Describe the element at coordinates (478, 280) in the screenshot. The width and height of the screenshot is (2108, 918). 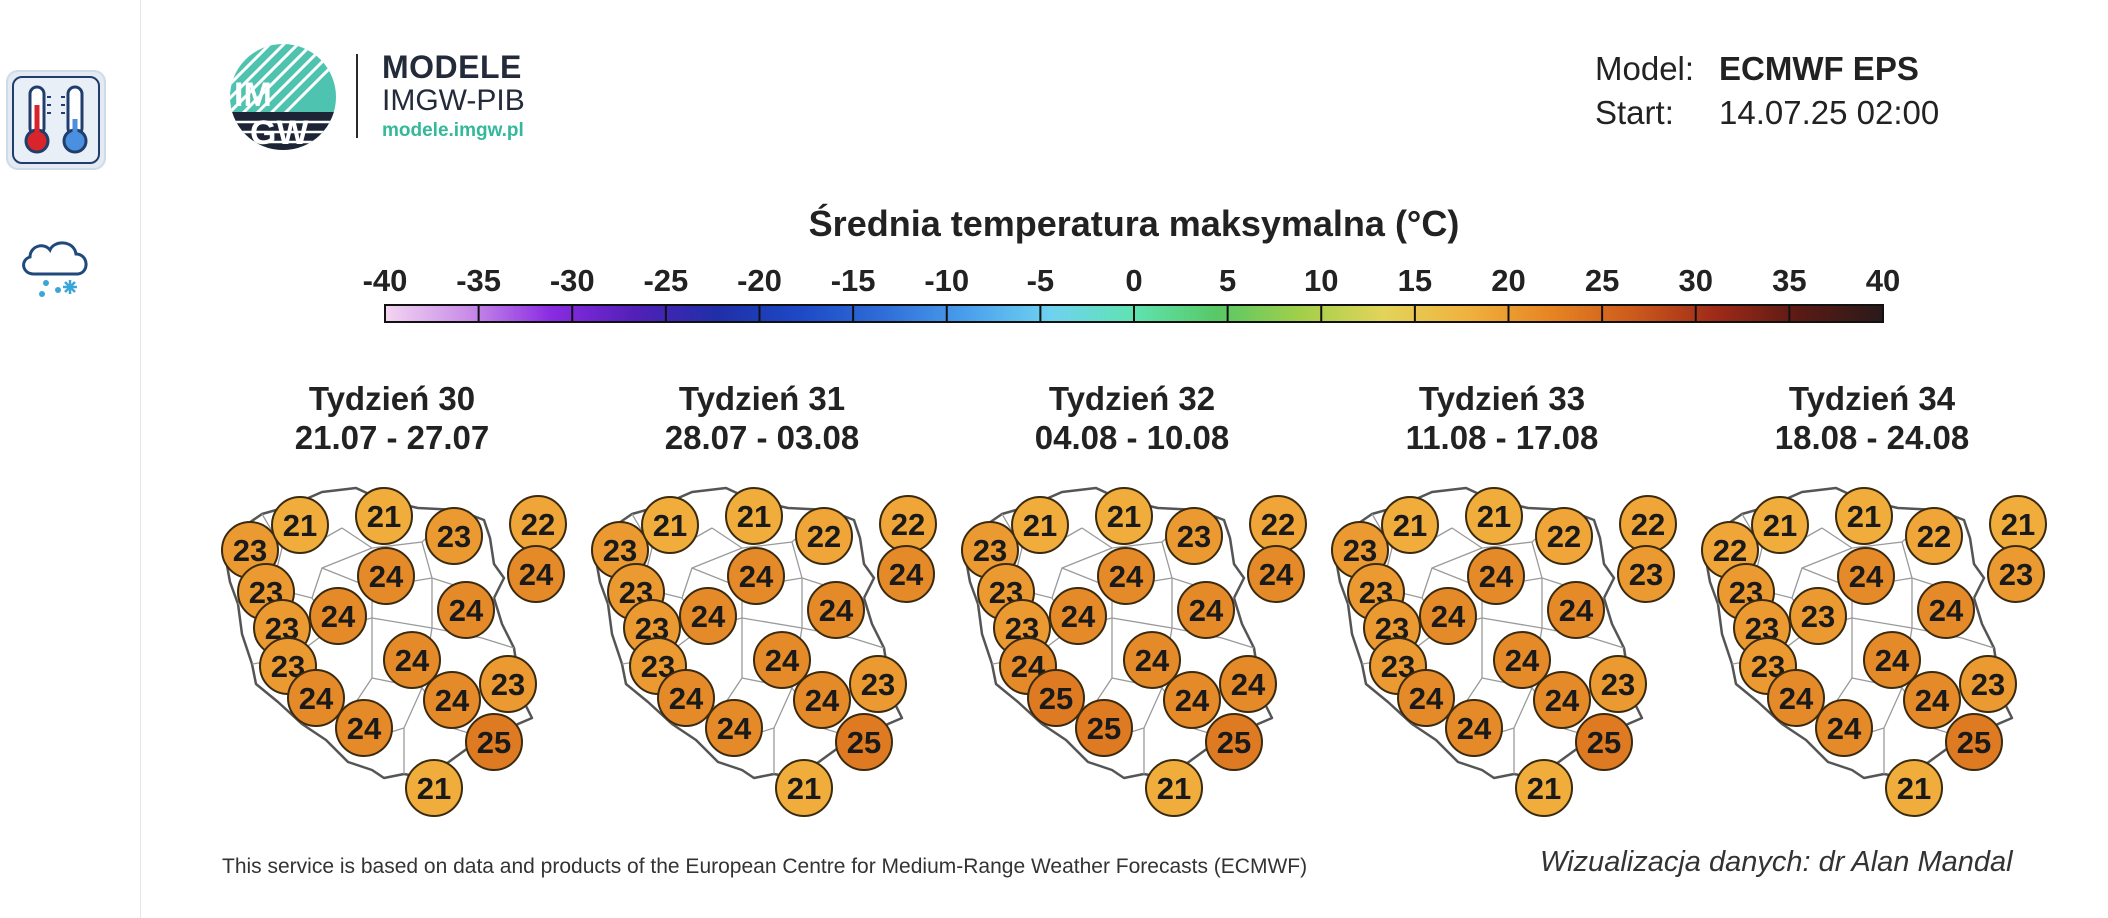
I see `colorbar-tick-label: -35` at that location.